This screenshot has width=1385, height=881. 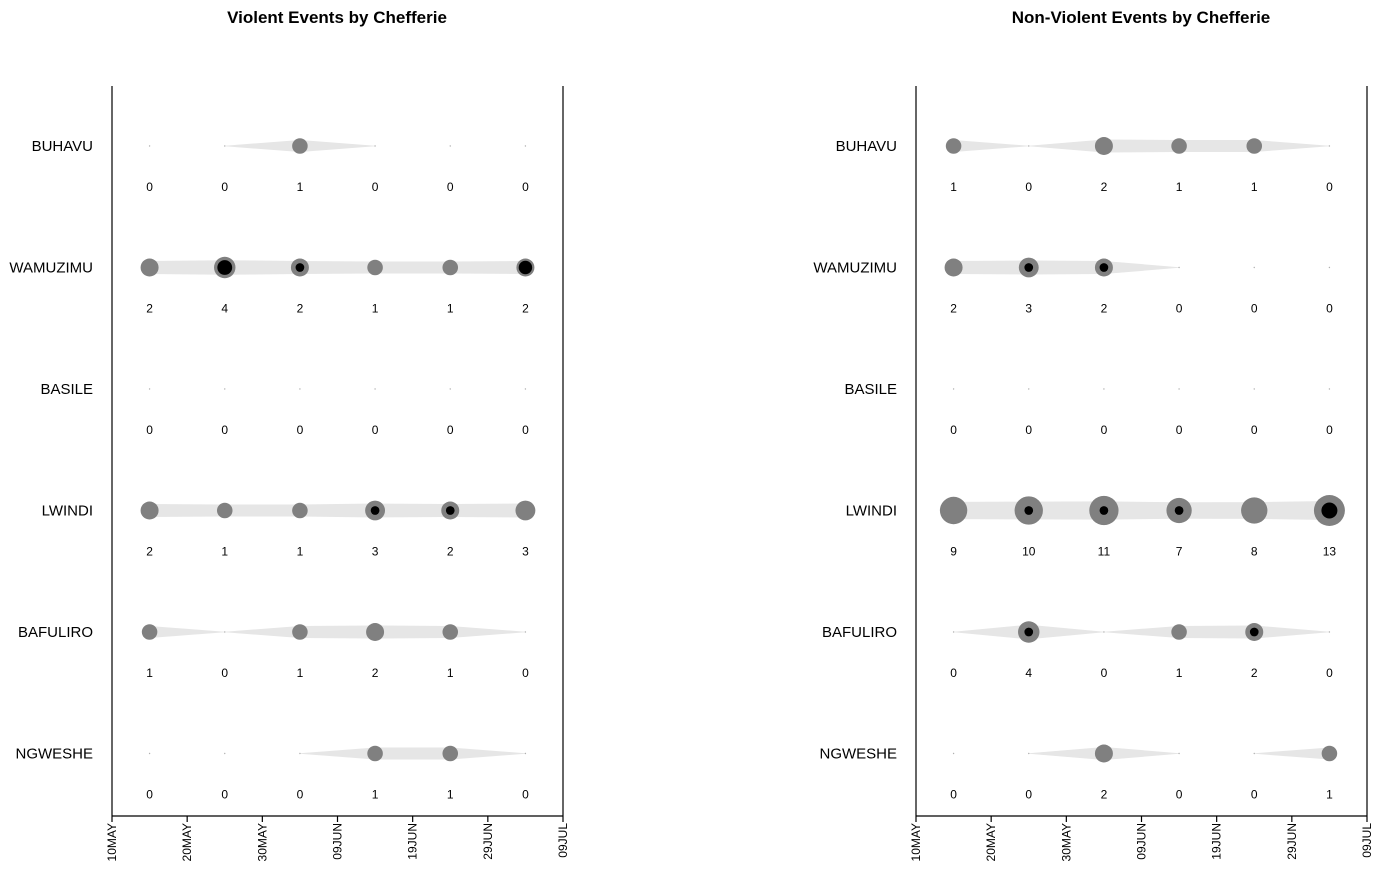 I want to click on x-tick-label: 09JUL, so click(x=1367, y=840).